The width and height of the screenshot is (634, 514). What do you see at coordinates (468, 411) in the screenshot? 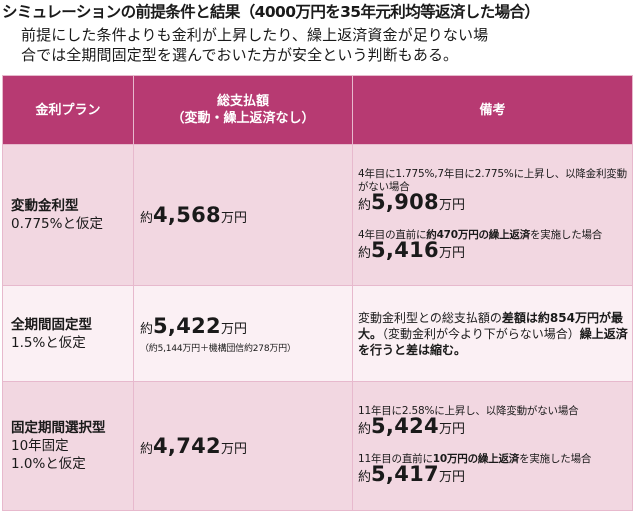
I see `remark-condition: 11年目に2.58%に上昇し、以降変動がない場合` at bounding box center [468, 411].